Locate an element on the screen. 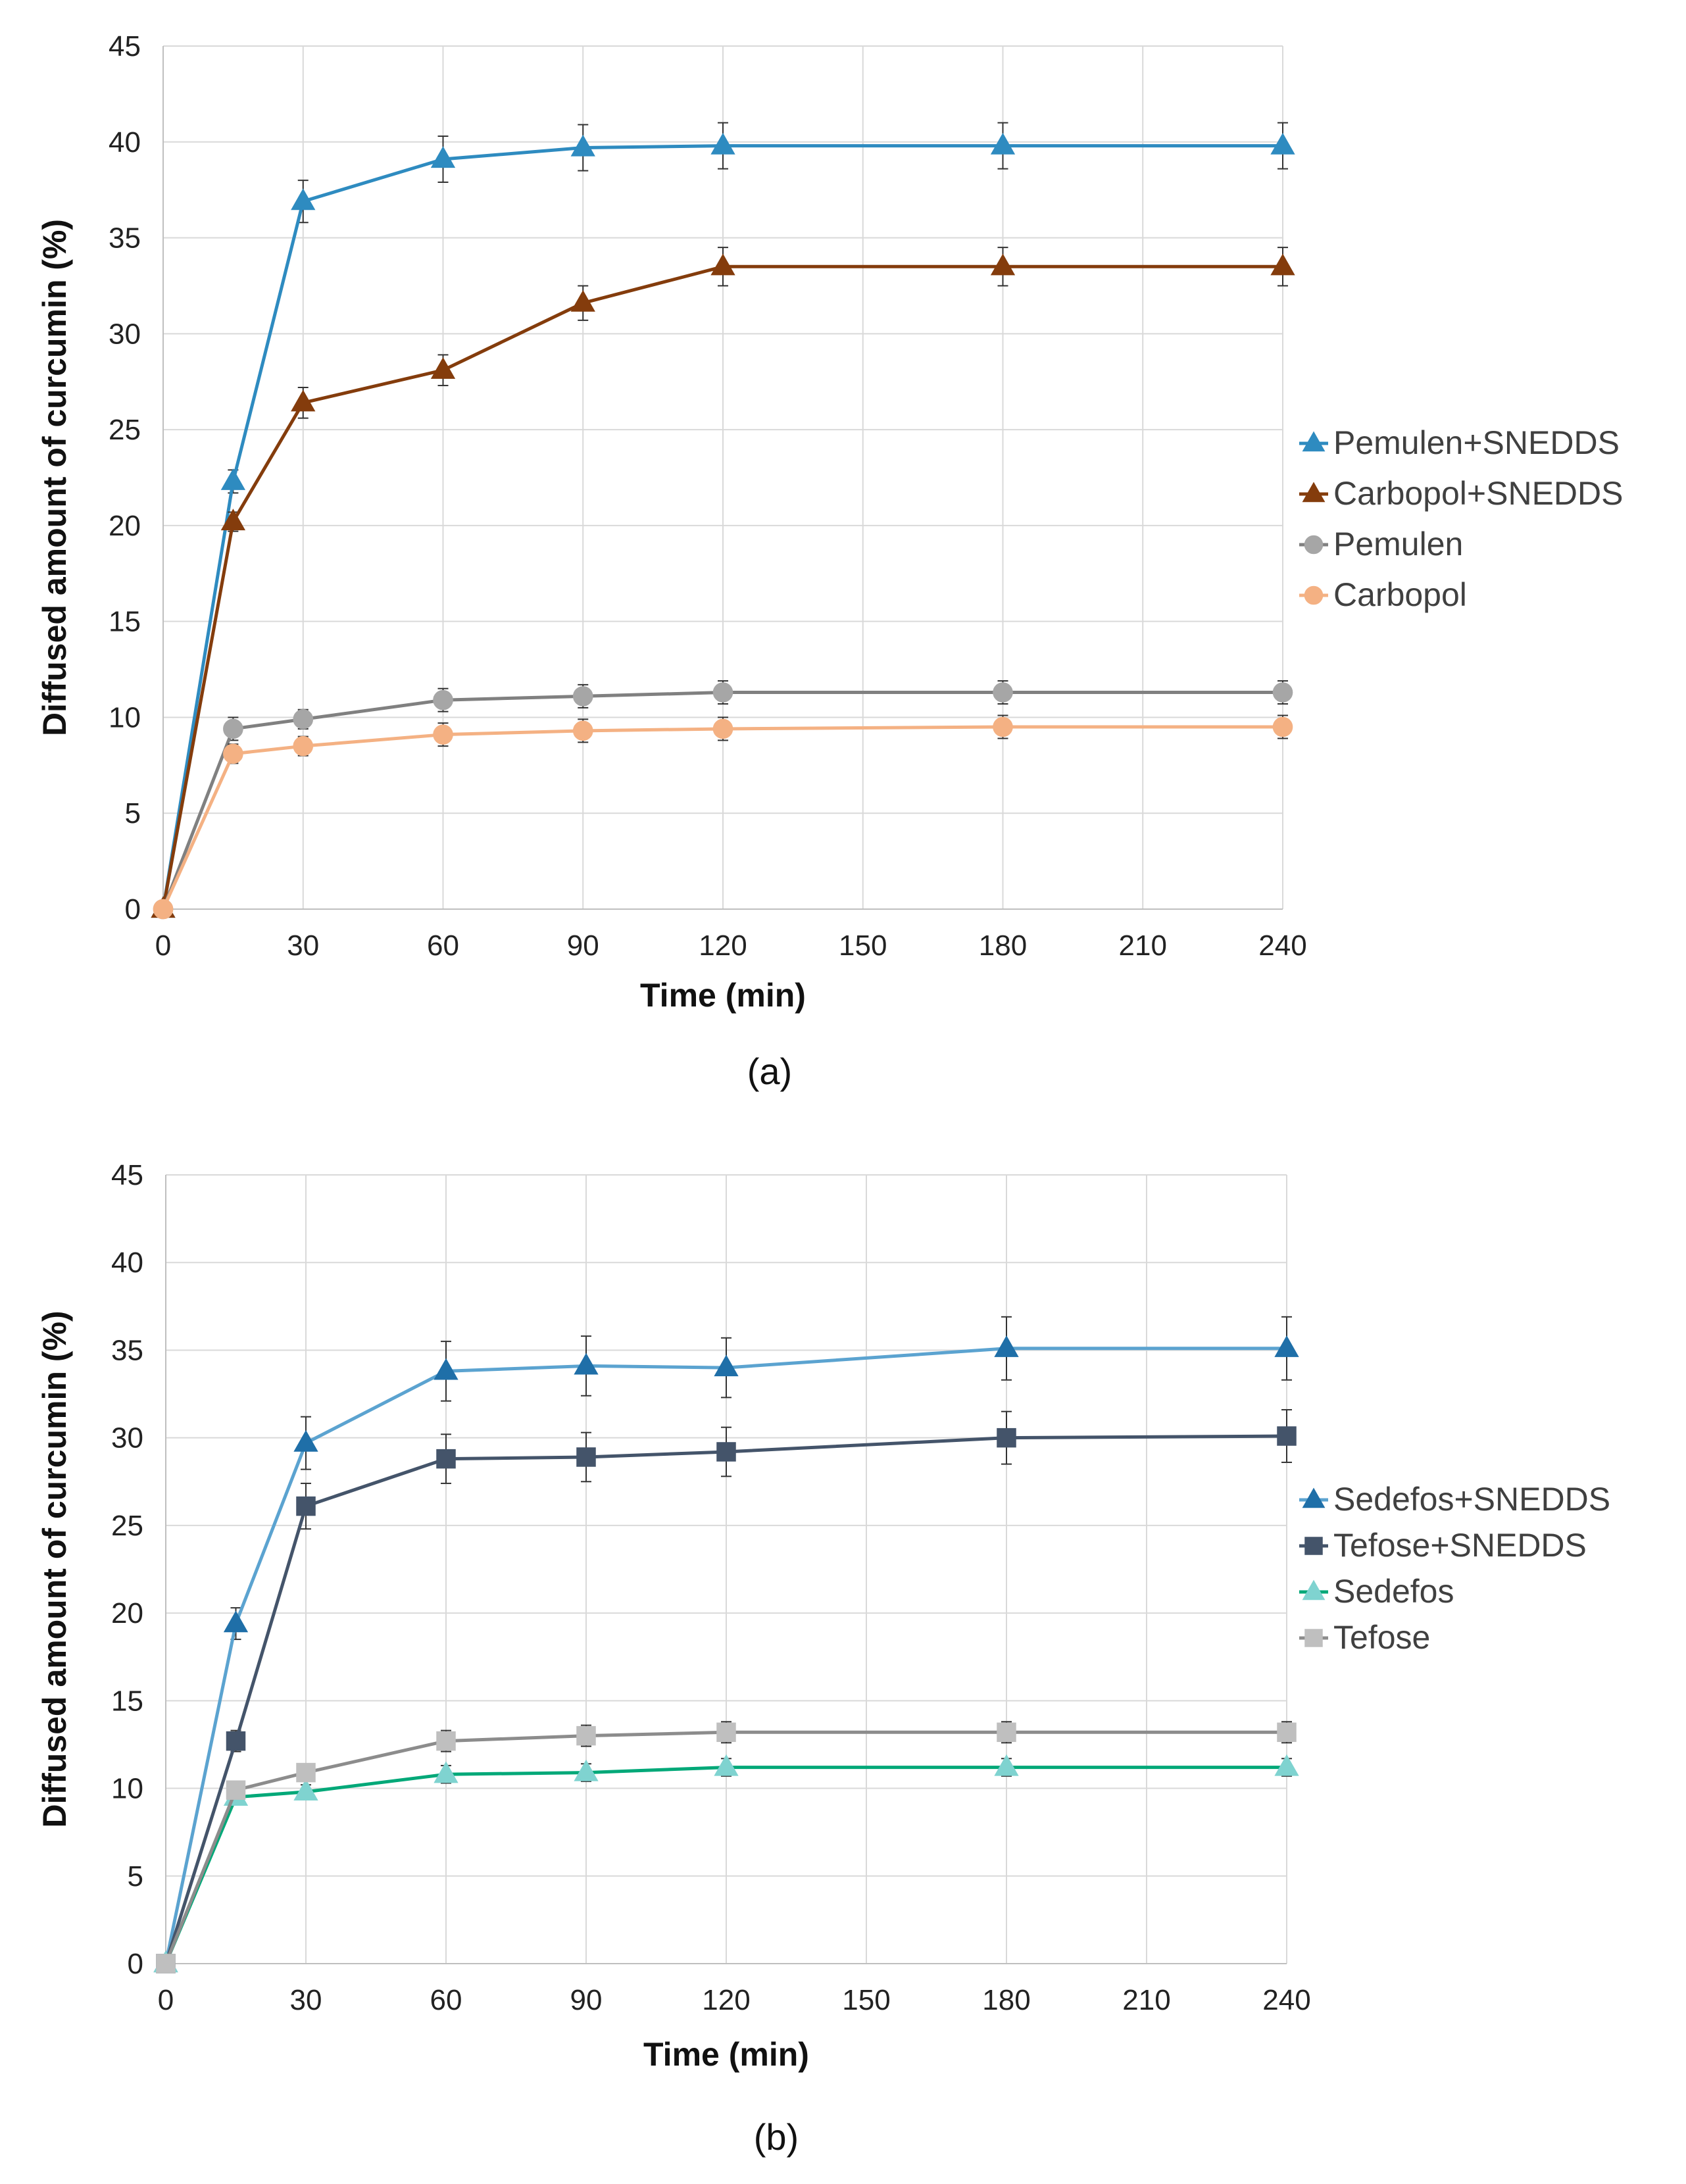 The width and height of the screenshot is (1686, 2184). legend-item: Tefose+SNEDDS is located at coordinates (1443, 1545).